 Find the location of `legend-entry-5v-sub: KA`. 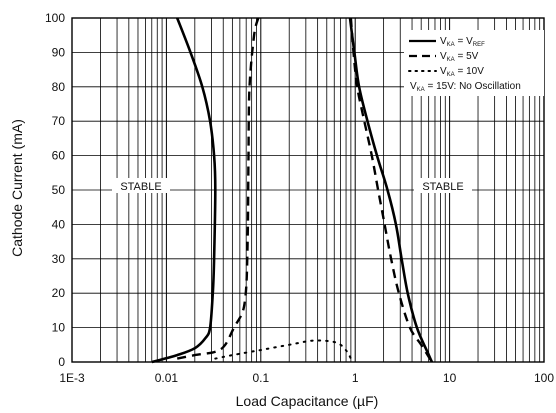

legend-entry-5v-sub: KA is located at coordinates (451, 60).